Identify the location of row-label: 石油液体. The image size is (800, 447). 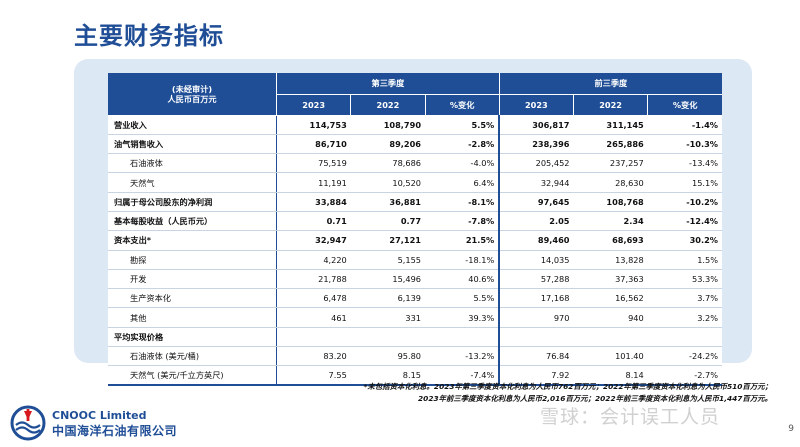
(192, 163).